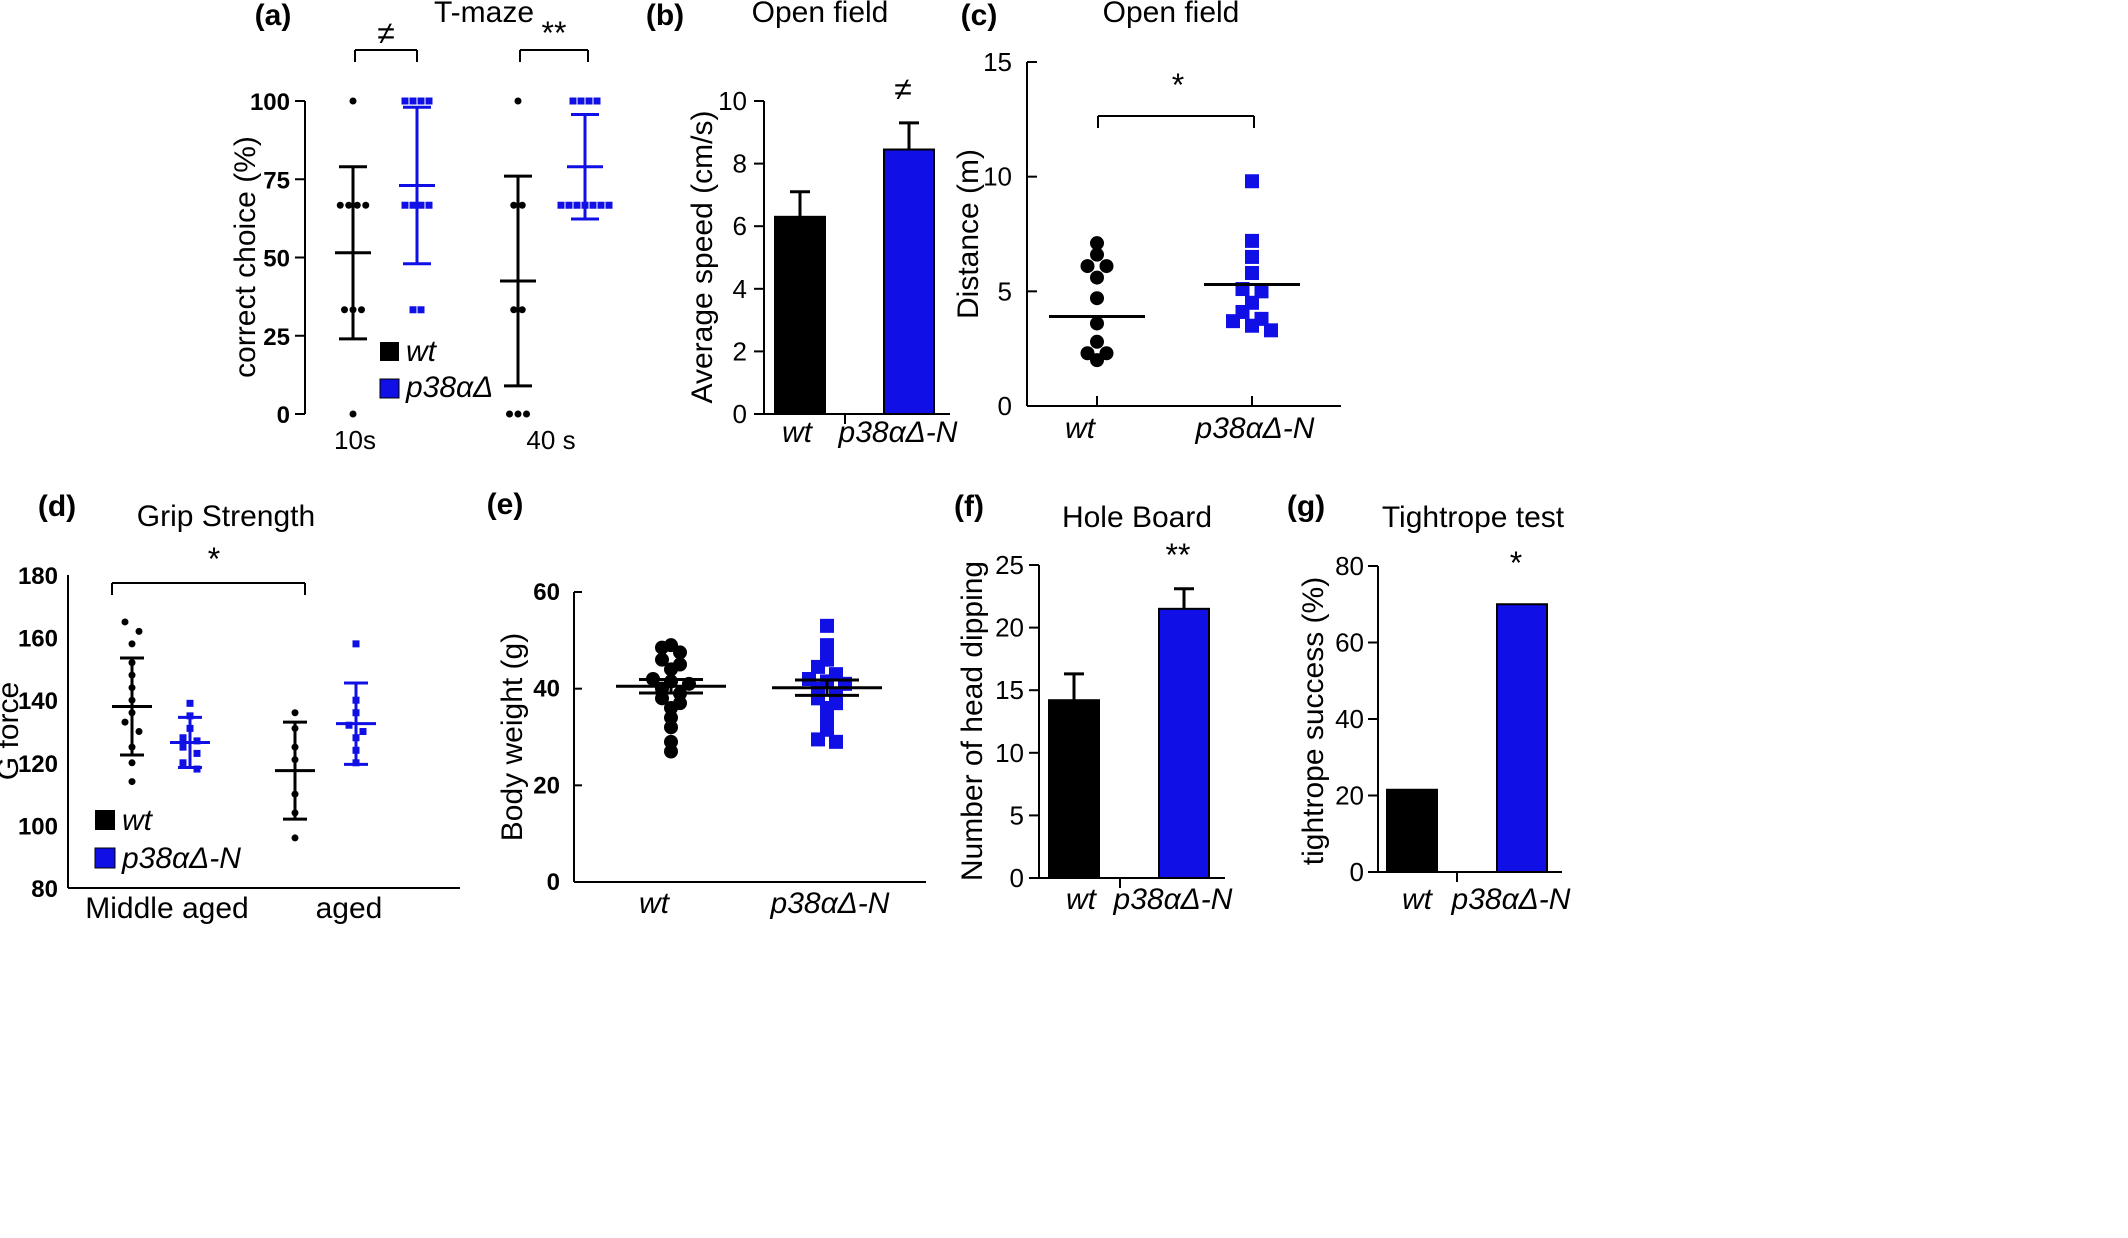 The width and height of the screenshot is (2128, 1238). I want to click on y-tick-label: 140, so click(38, 701).